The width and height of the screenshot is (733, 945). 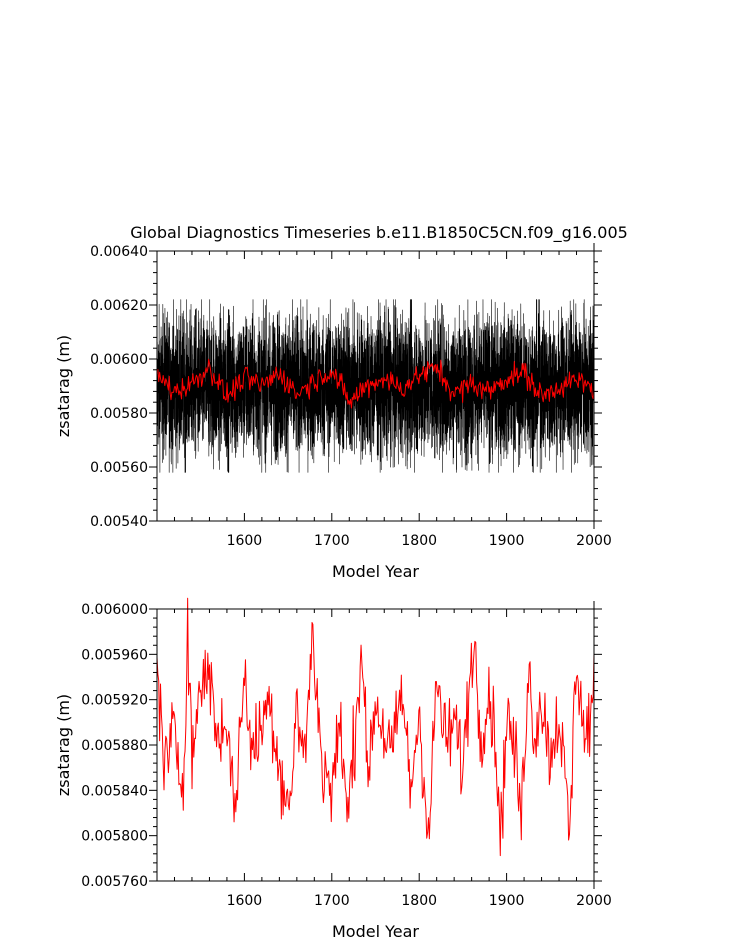 I want to click on annual-mean-series-line, so click(x=375, y=383).